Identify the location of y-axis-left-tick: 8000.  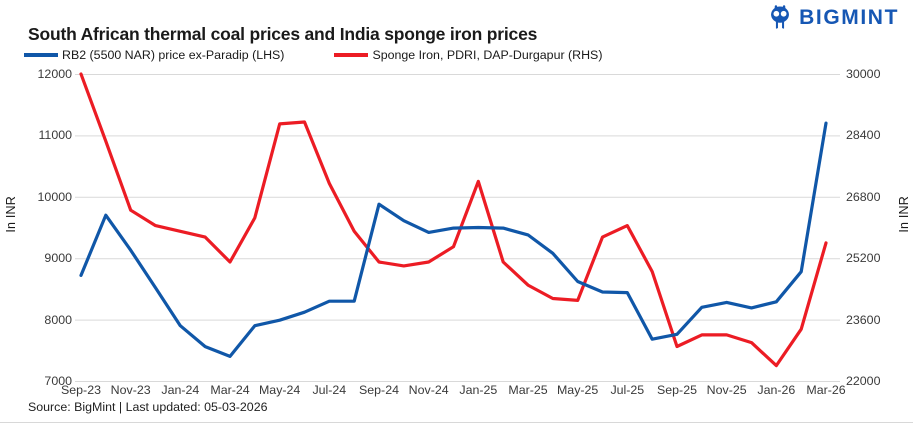
(58, 319).